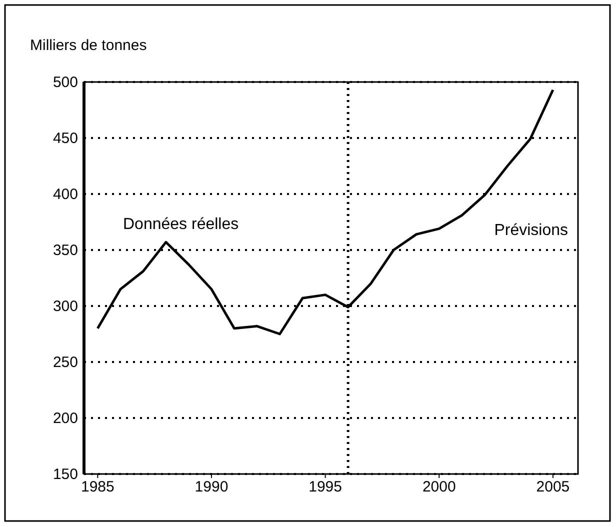  I want to click on annotation: Prévisions, so click(531, 230).